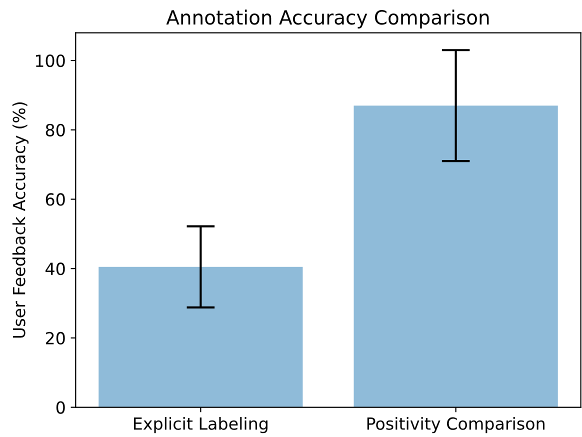 The width and height of the screenshot is (582, 437). I want to click on y-tick-label: 20, so click(55, 338).